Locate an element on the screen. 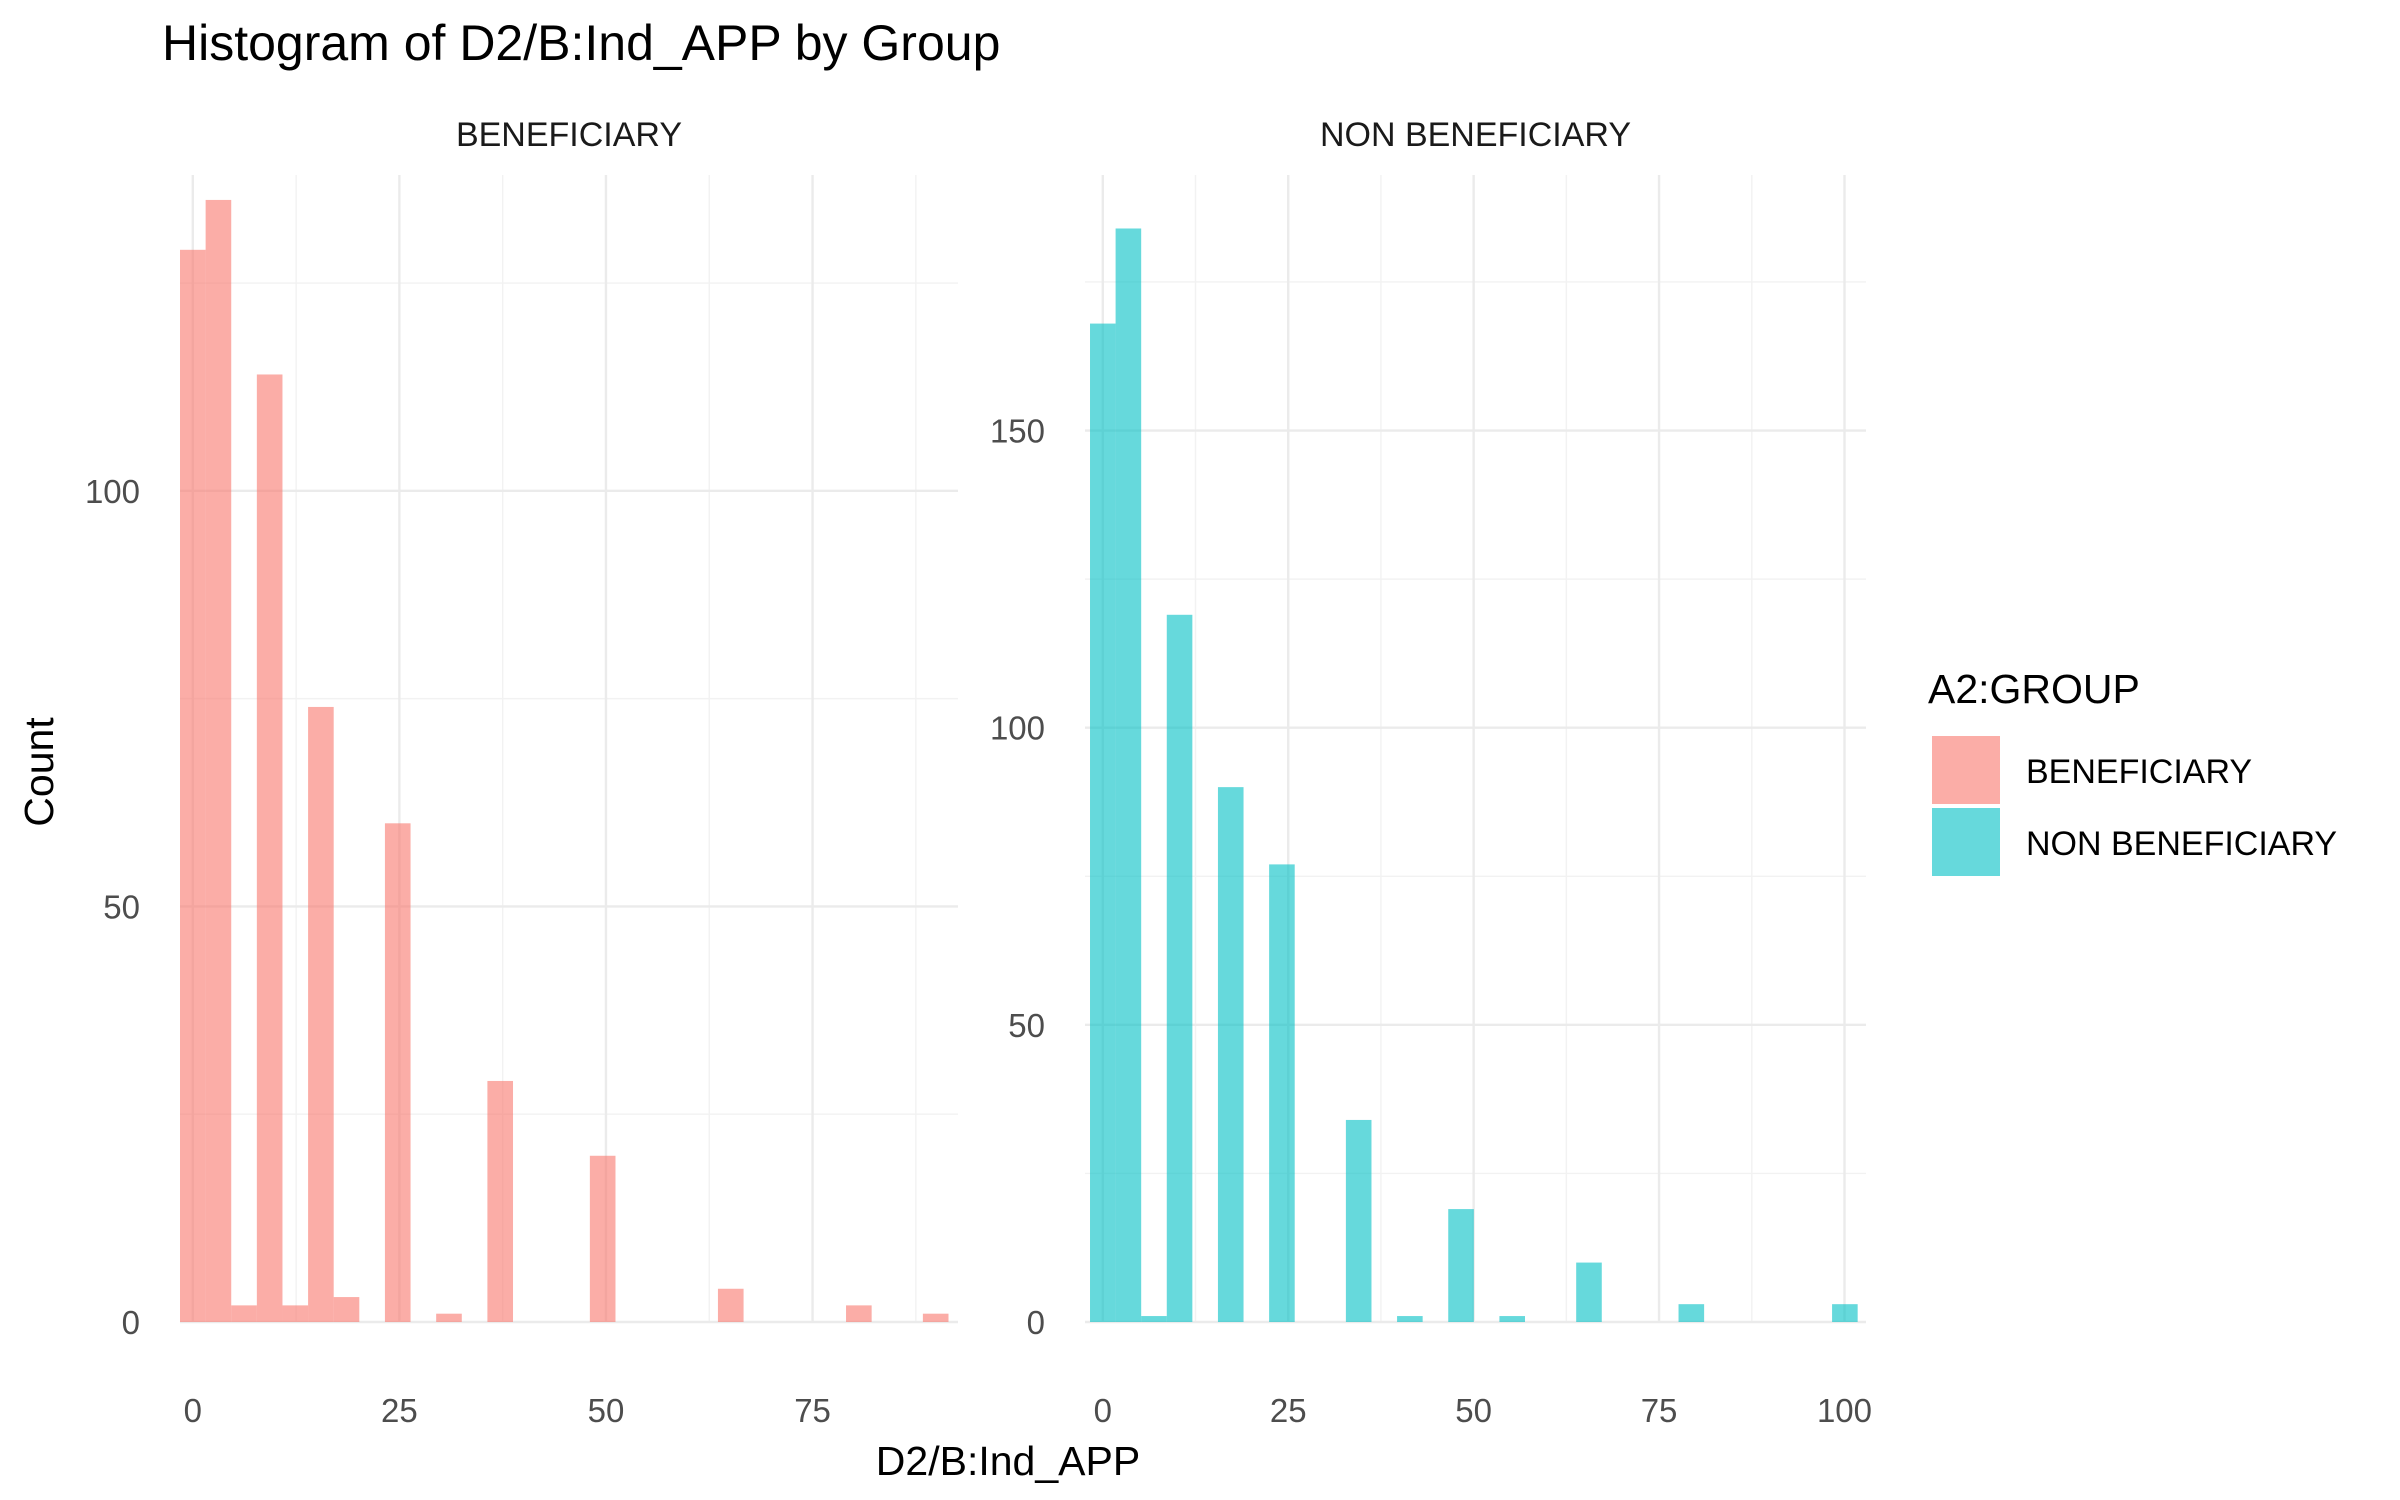 Image resolution: width=2400 pixels, height=1500 pixels. y-tick-label: 150 is located at coordinates (1017, 431).